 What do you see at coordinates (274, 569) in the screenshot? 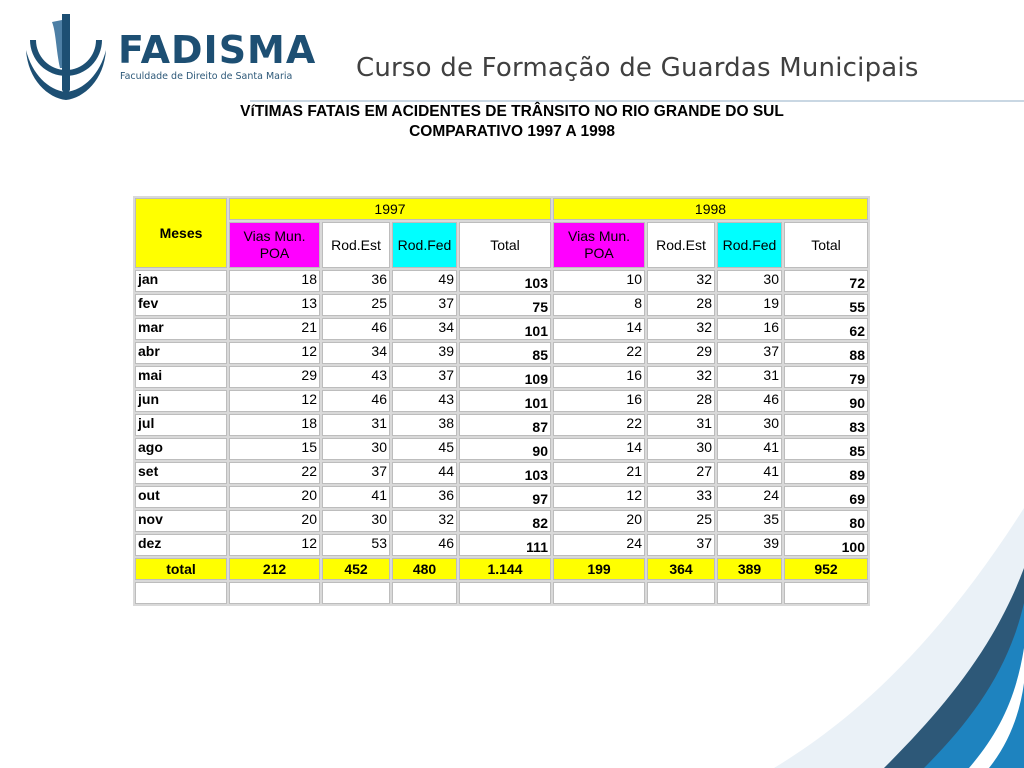
I see `total-cell: 212` at bounding box center [274, 569].